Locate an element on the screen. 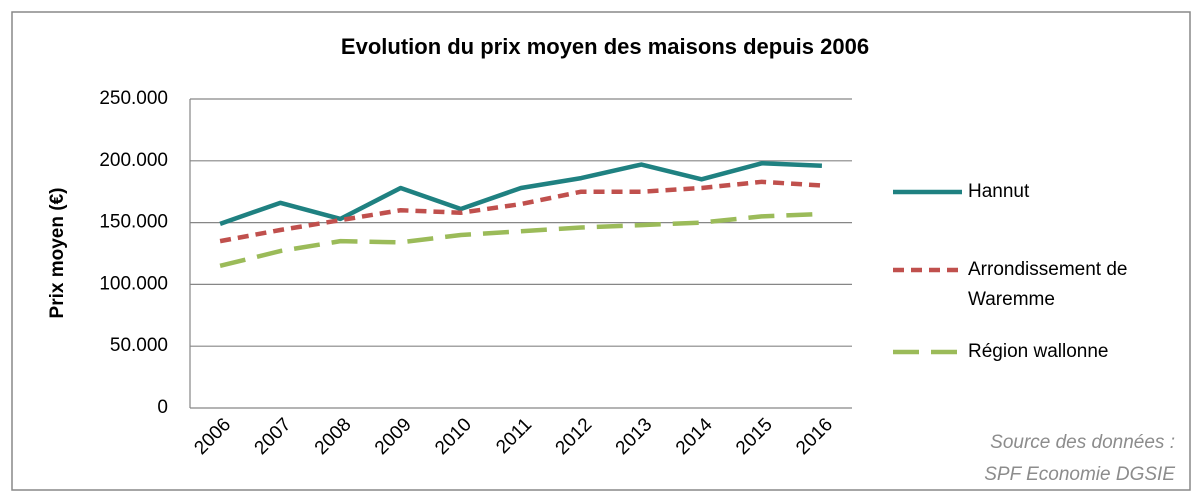  legend-label: Arrondissement de Waremme is located at coordinates (1048, 284).